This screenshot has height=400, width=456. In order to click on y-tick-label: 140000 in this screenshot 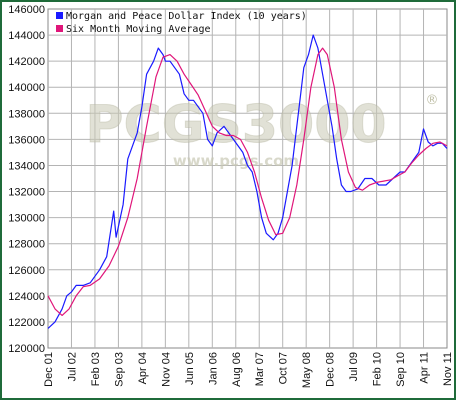, I will do `click(26, 88)`.